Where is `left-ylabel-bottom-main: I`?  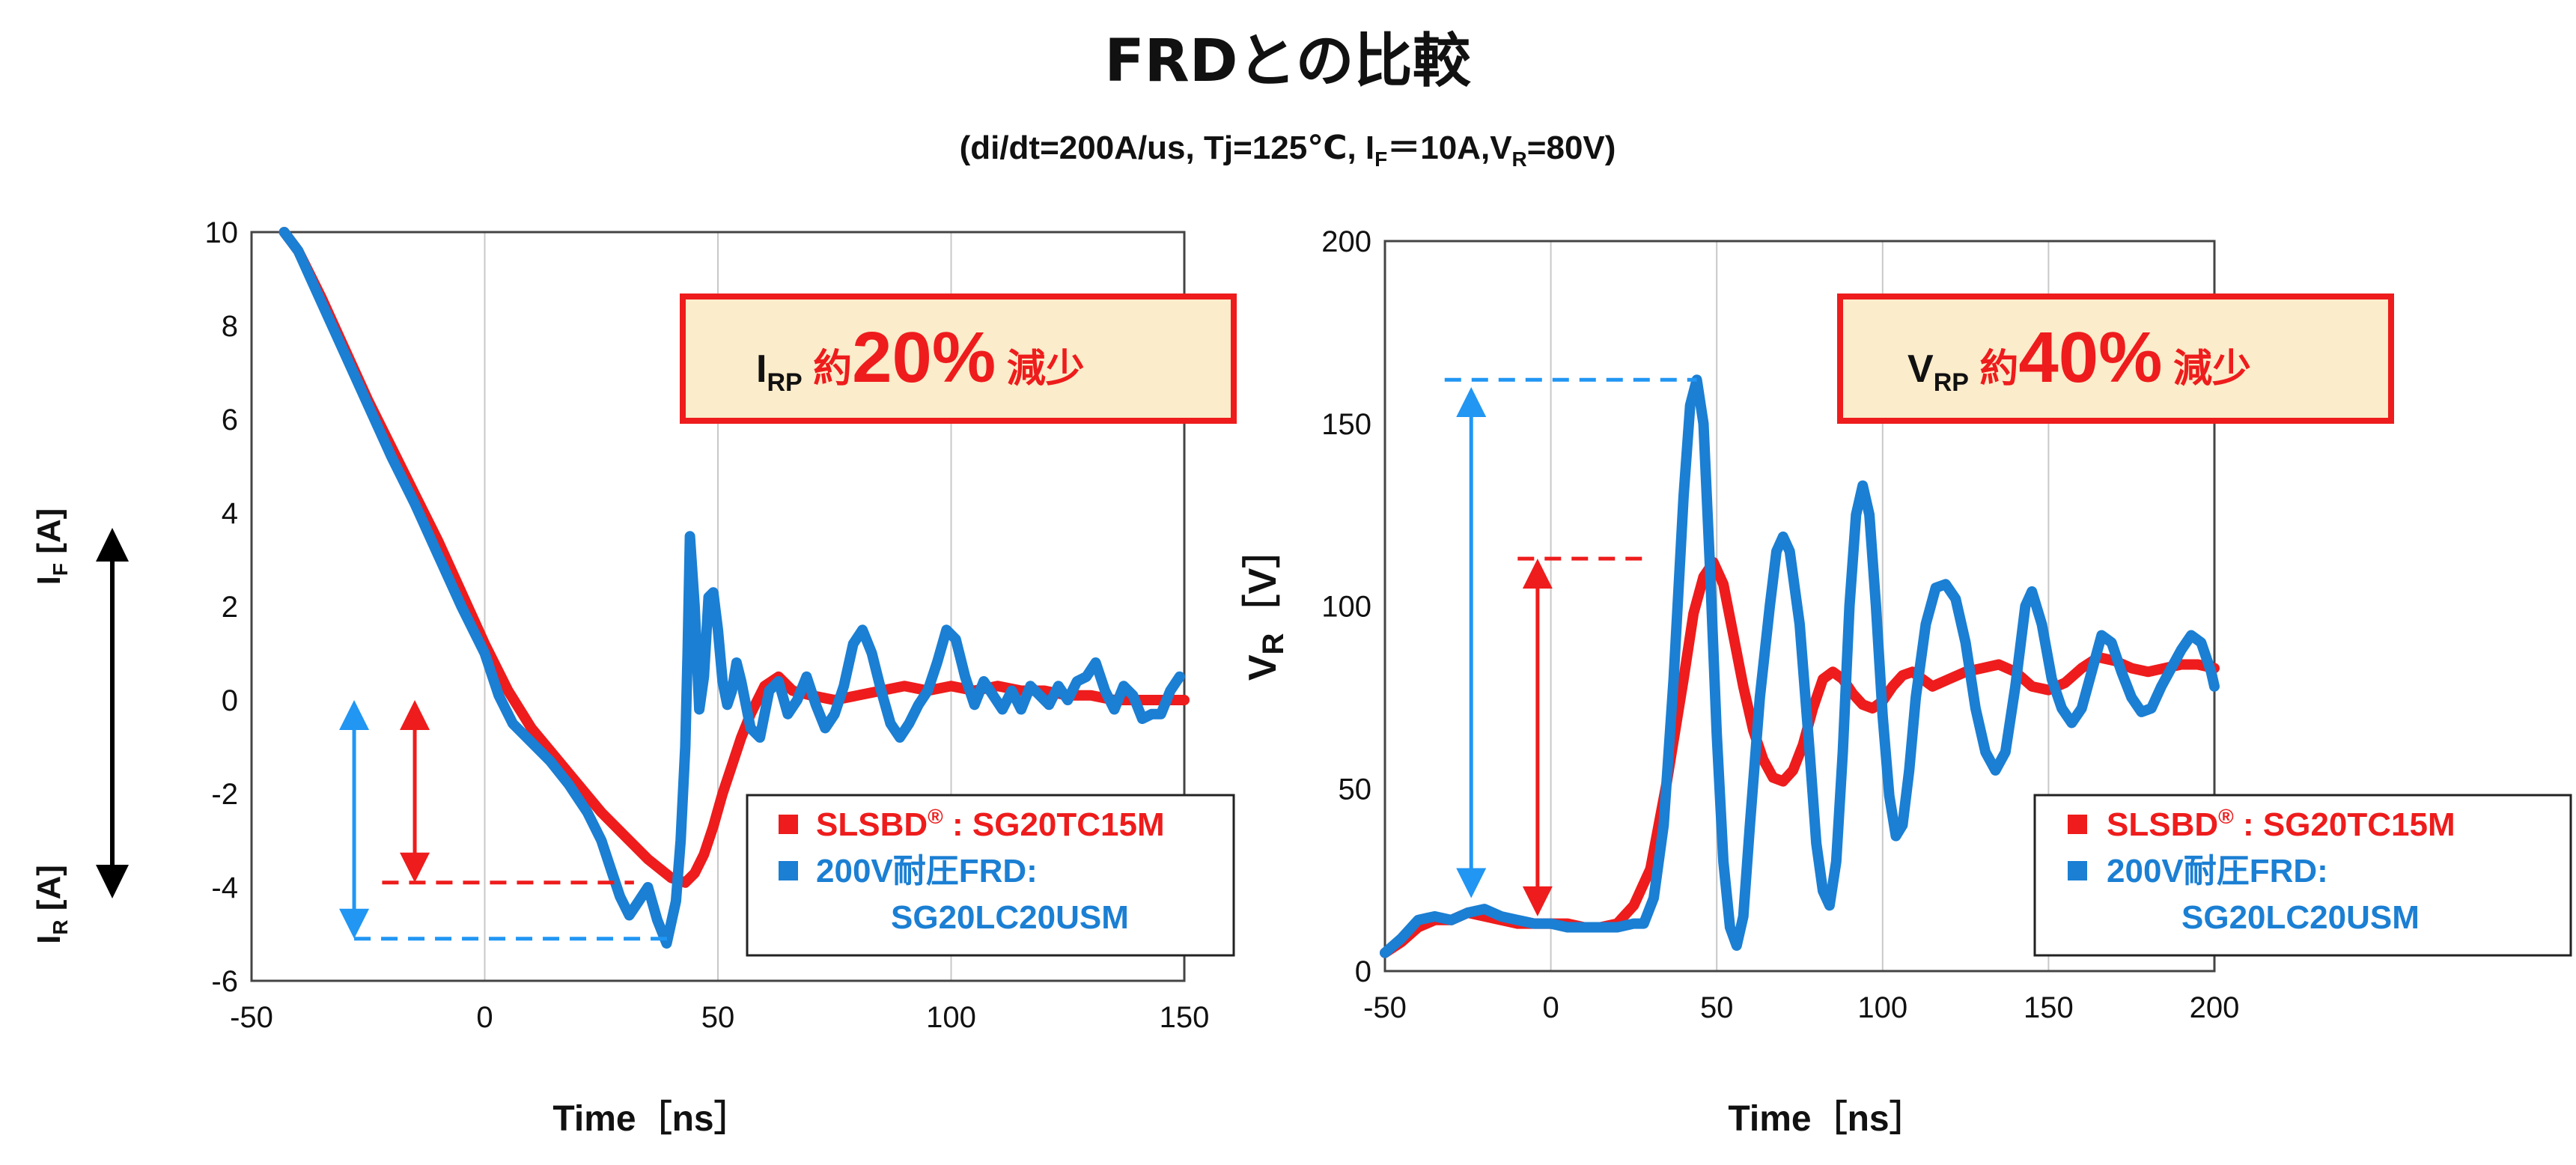
left-ylabel-bottom-main: I is located at coordinates (49, 940).